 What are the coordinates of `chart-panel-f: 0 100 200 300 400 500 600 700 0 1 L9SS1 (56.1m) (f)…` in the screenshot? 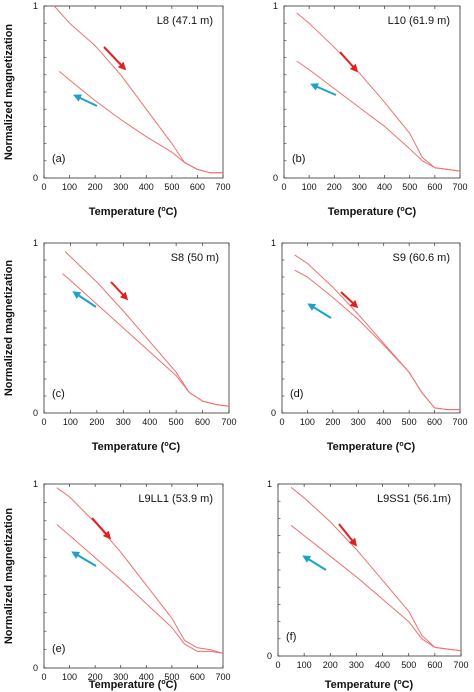 It's located at (368, 585).